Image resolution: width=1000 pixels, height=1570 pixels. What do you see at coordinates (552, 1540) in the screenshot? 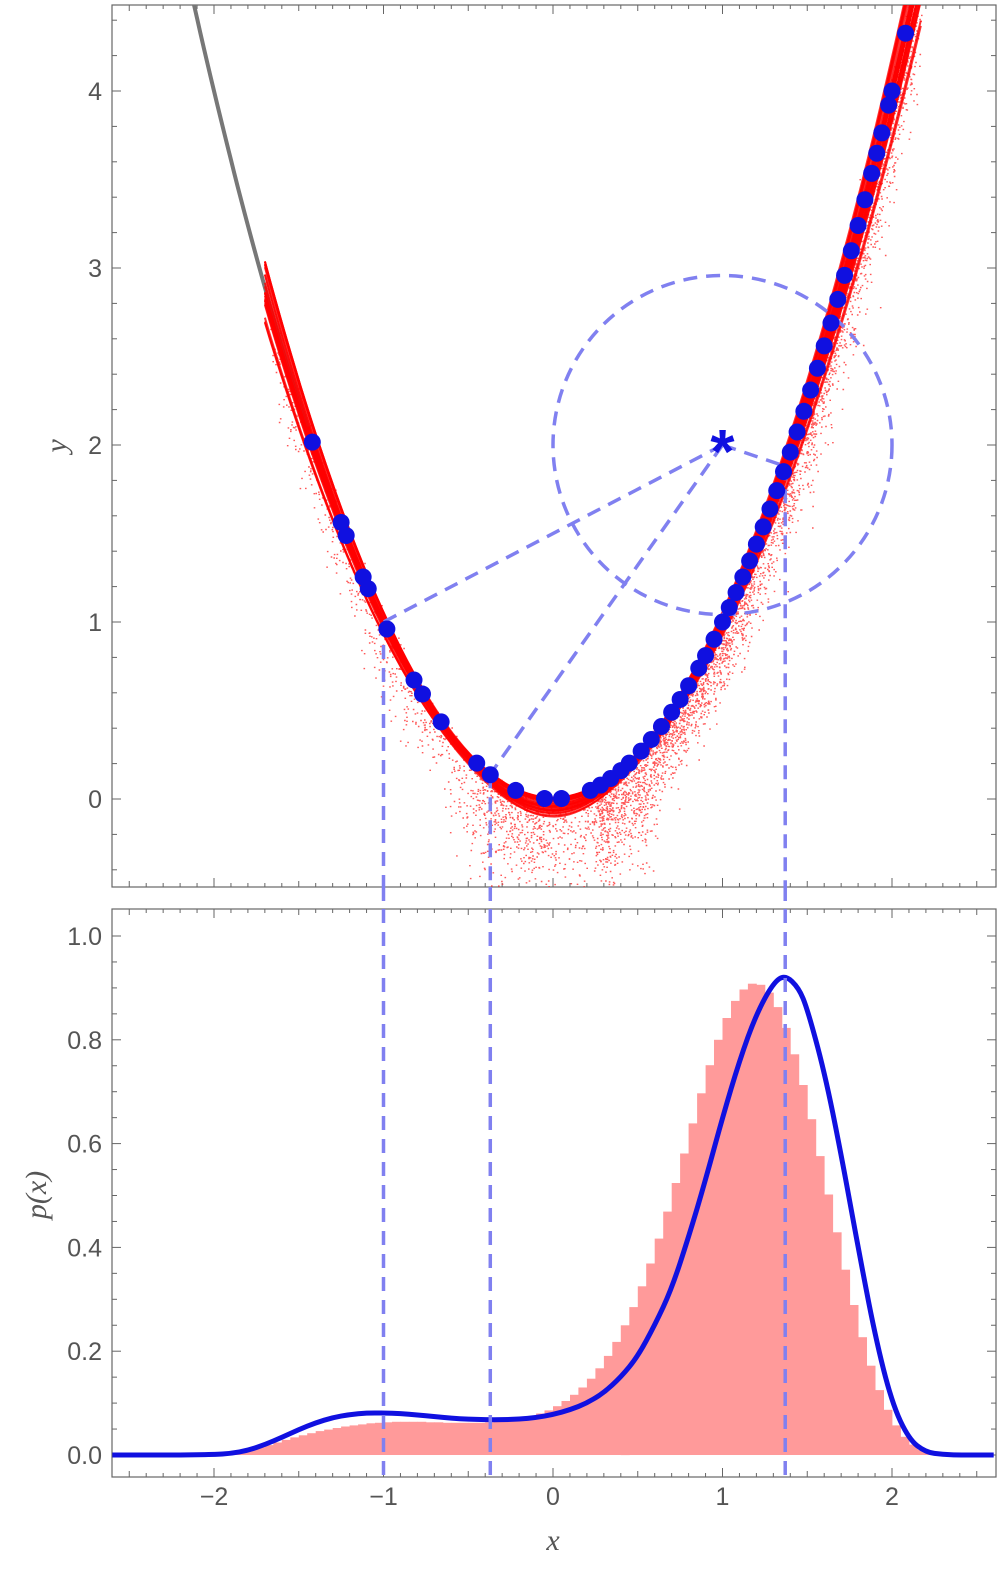
I see `bottom-x-axis-label: x` at bounding box center [552, 1540].